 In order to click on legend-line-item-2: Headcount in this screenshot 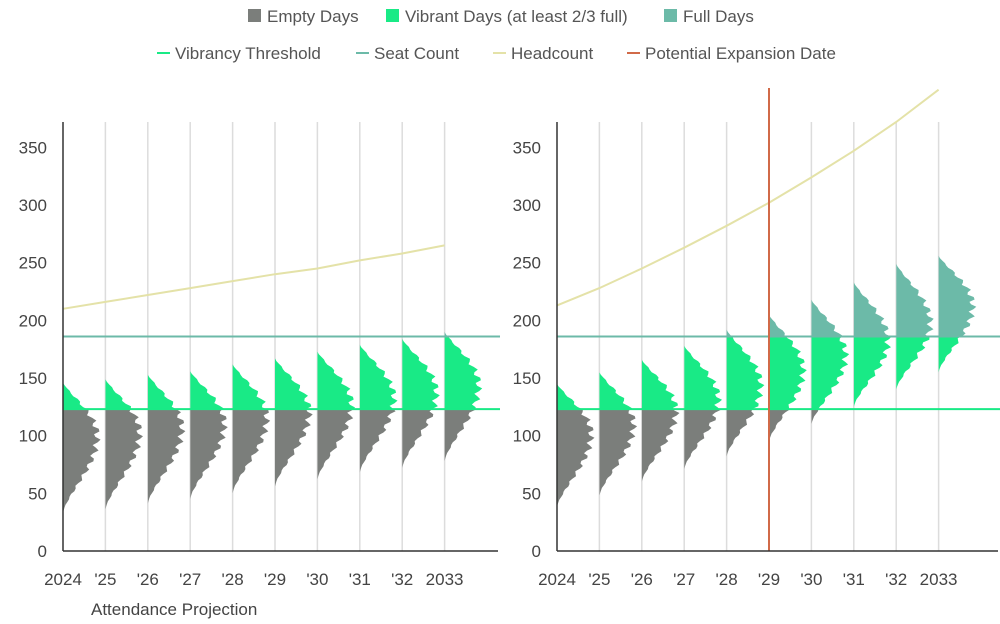, I will do `click(543, 53)`.